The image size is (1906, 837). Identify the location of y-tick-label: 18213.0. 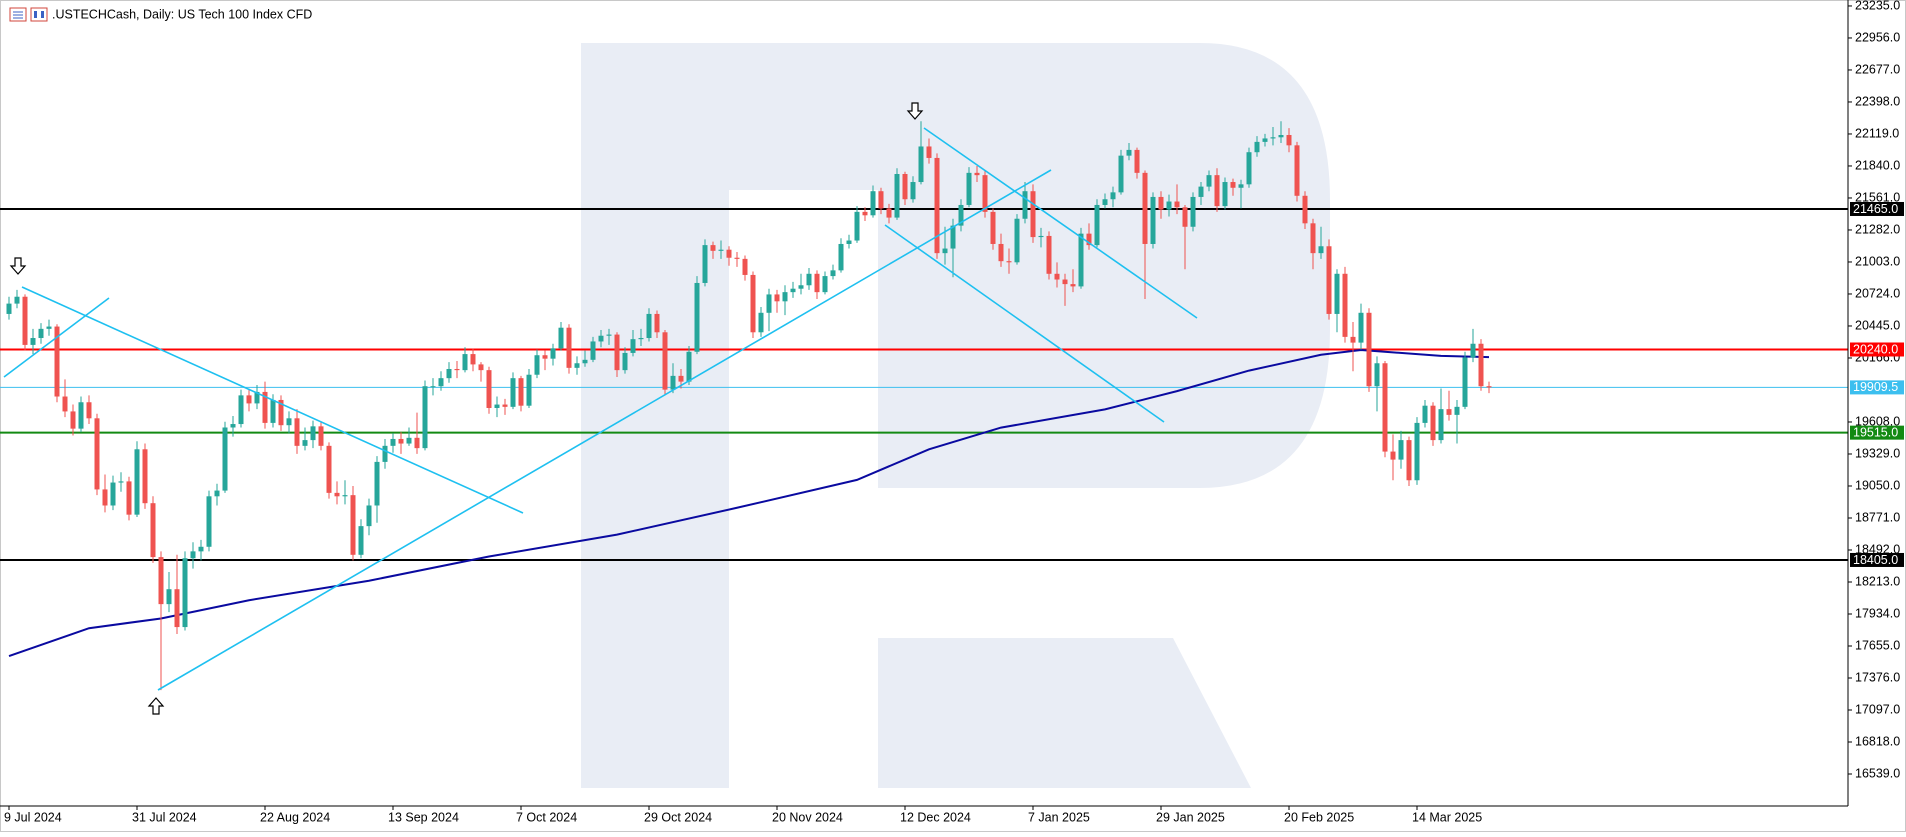
(1877, 581).